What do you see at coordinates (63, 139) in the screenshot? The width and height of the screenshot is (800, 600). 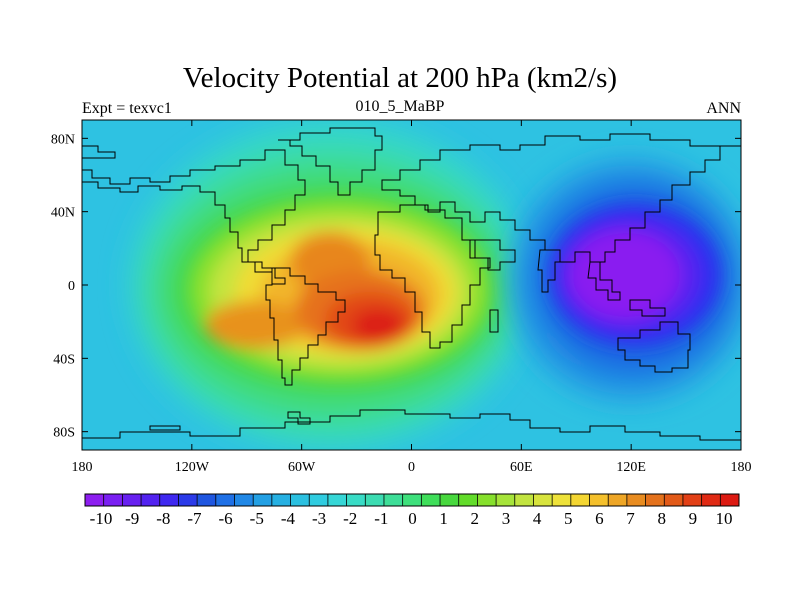 I see `lat-tick-label: 80N` at bounding box center [63, 139].